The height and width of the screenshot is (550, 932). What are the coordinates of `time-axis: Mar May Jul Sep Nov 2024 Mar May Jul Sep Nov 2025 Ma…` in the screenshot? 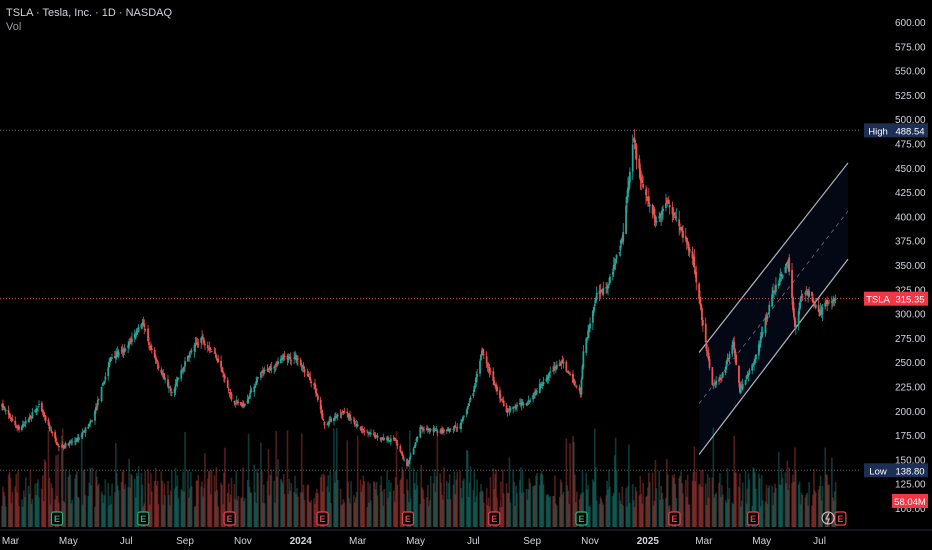 It's located at (466, 538).